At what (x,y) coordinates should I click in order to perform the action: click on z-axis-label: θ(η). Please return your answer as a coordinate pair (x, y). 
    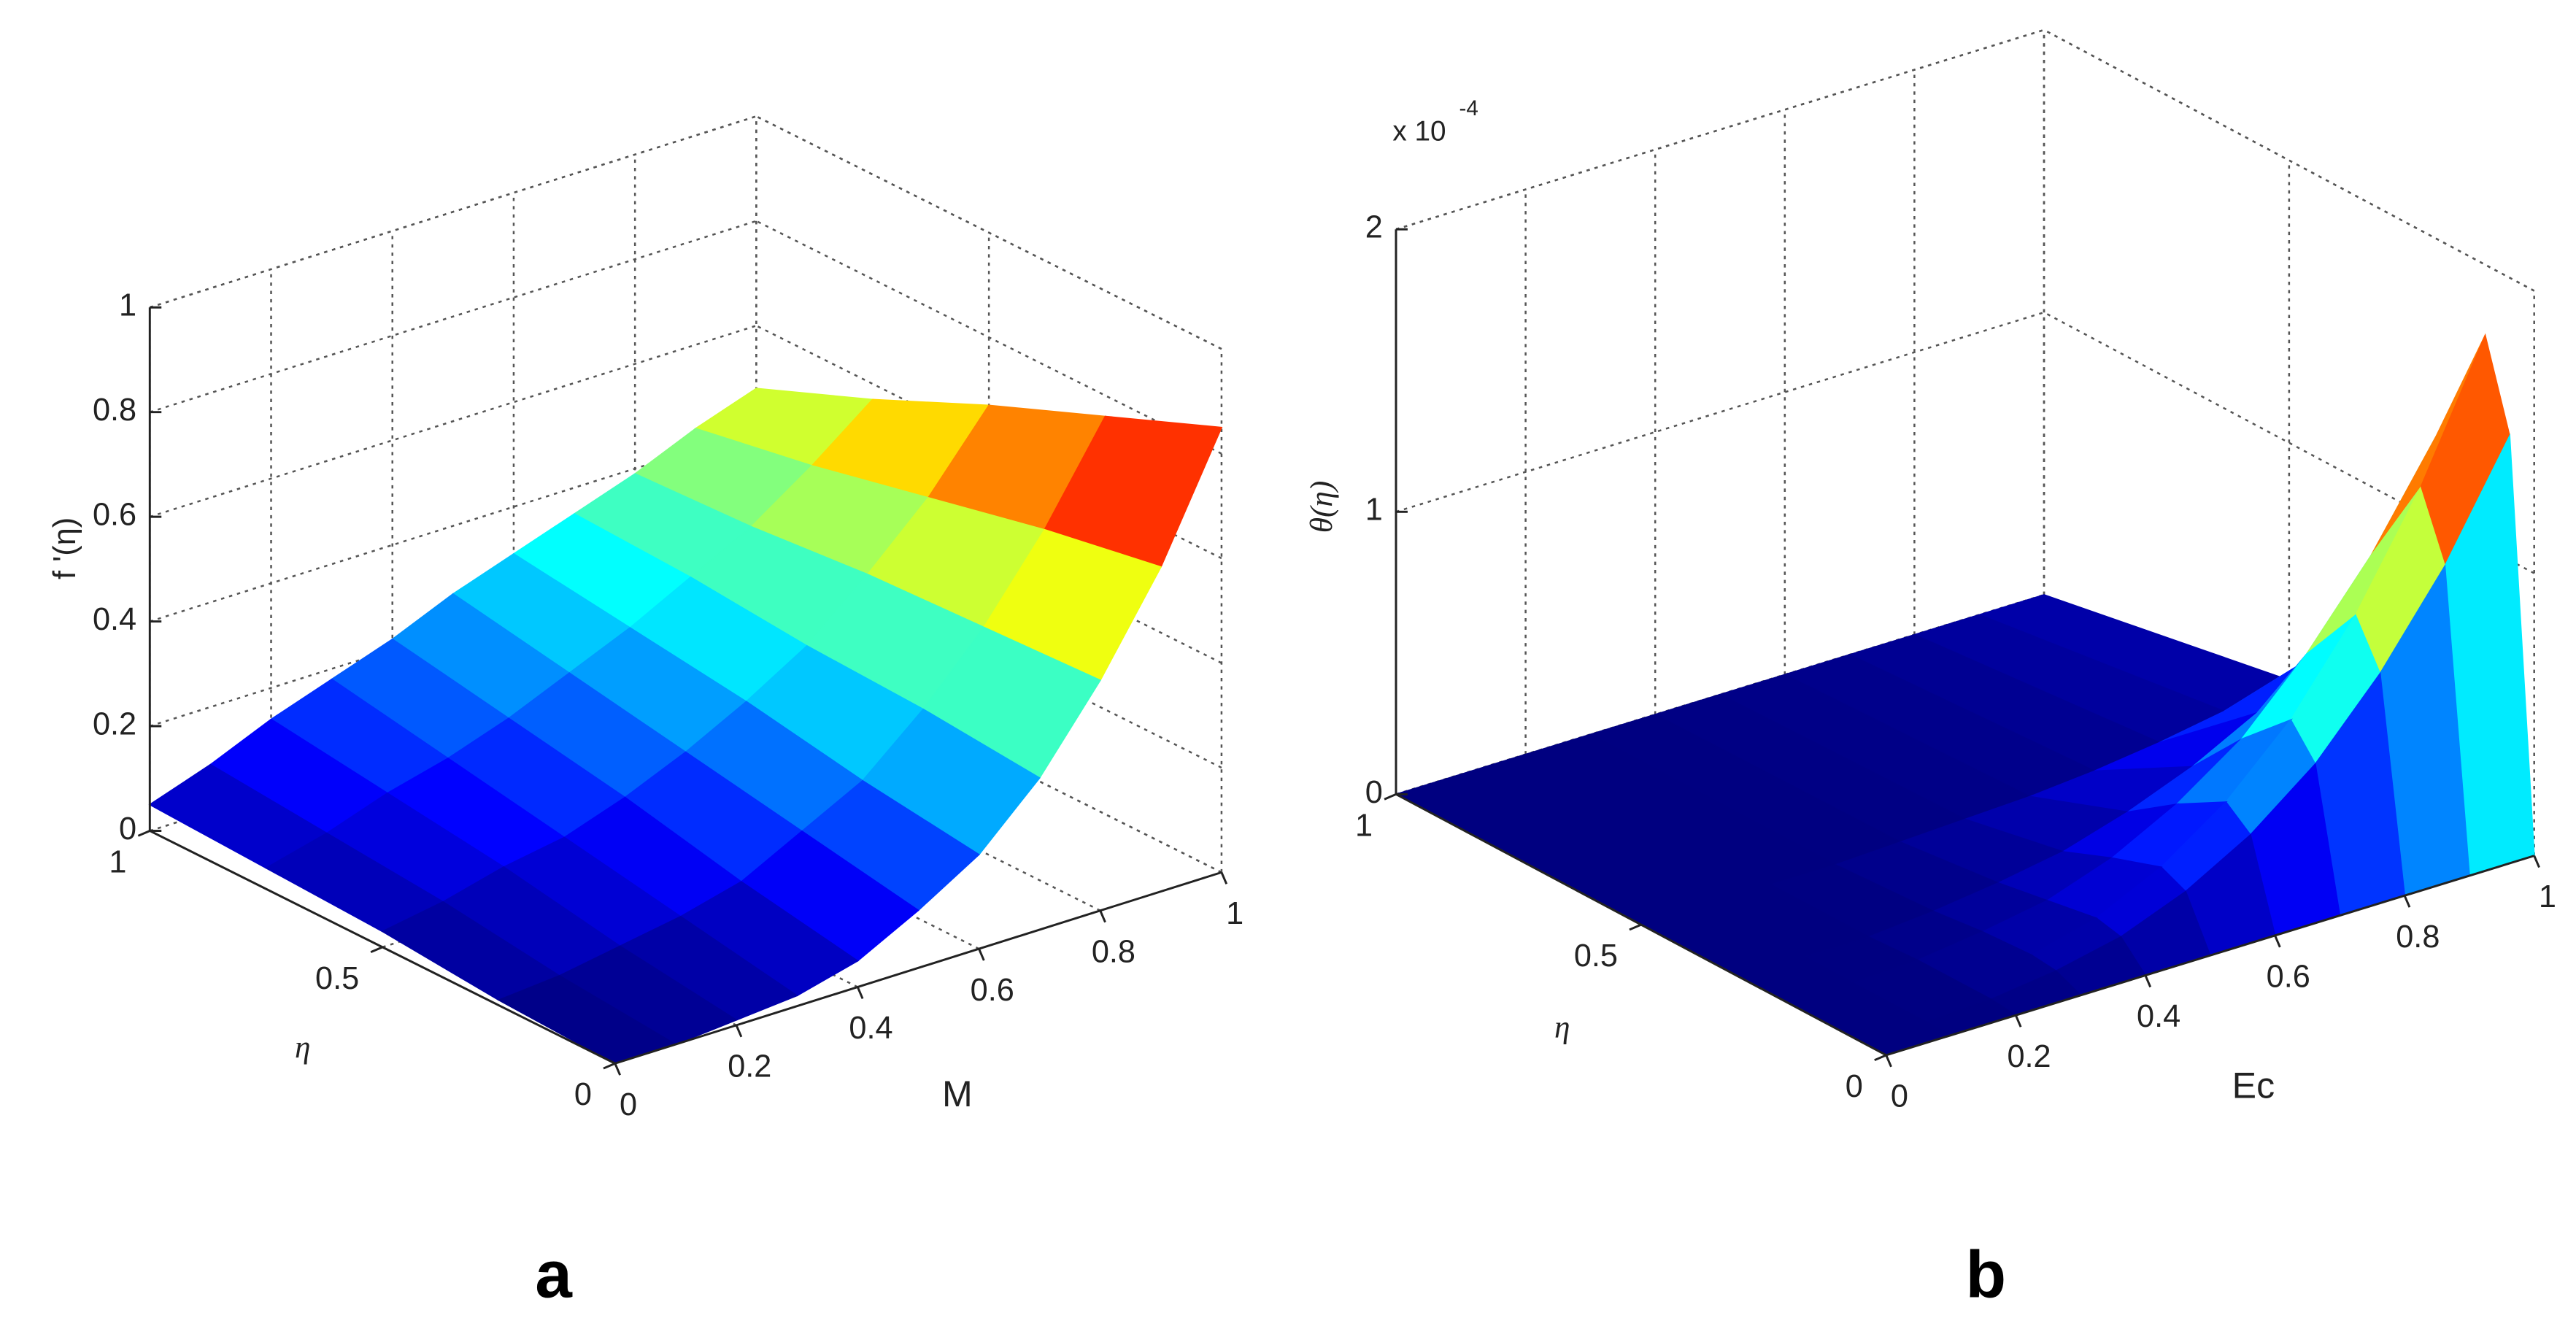
    Looking at the image, I should click on (1322, 507).